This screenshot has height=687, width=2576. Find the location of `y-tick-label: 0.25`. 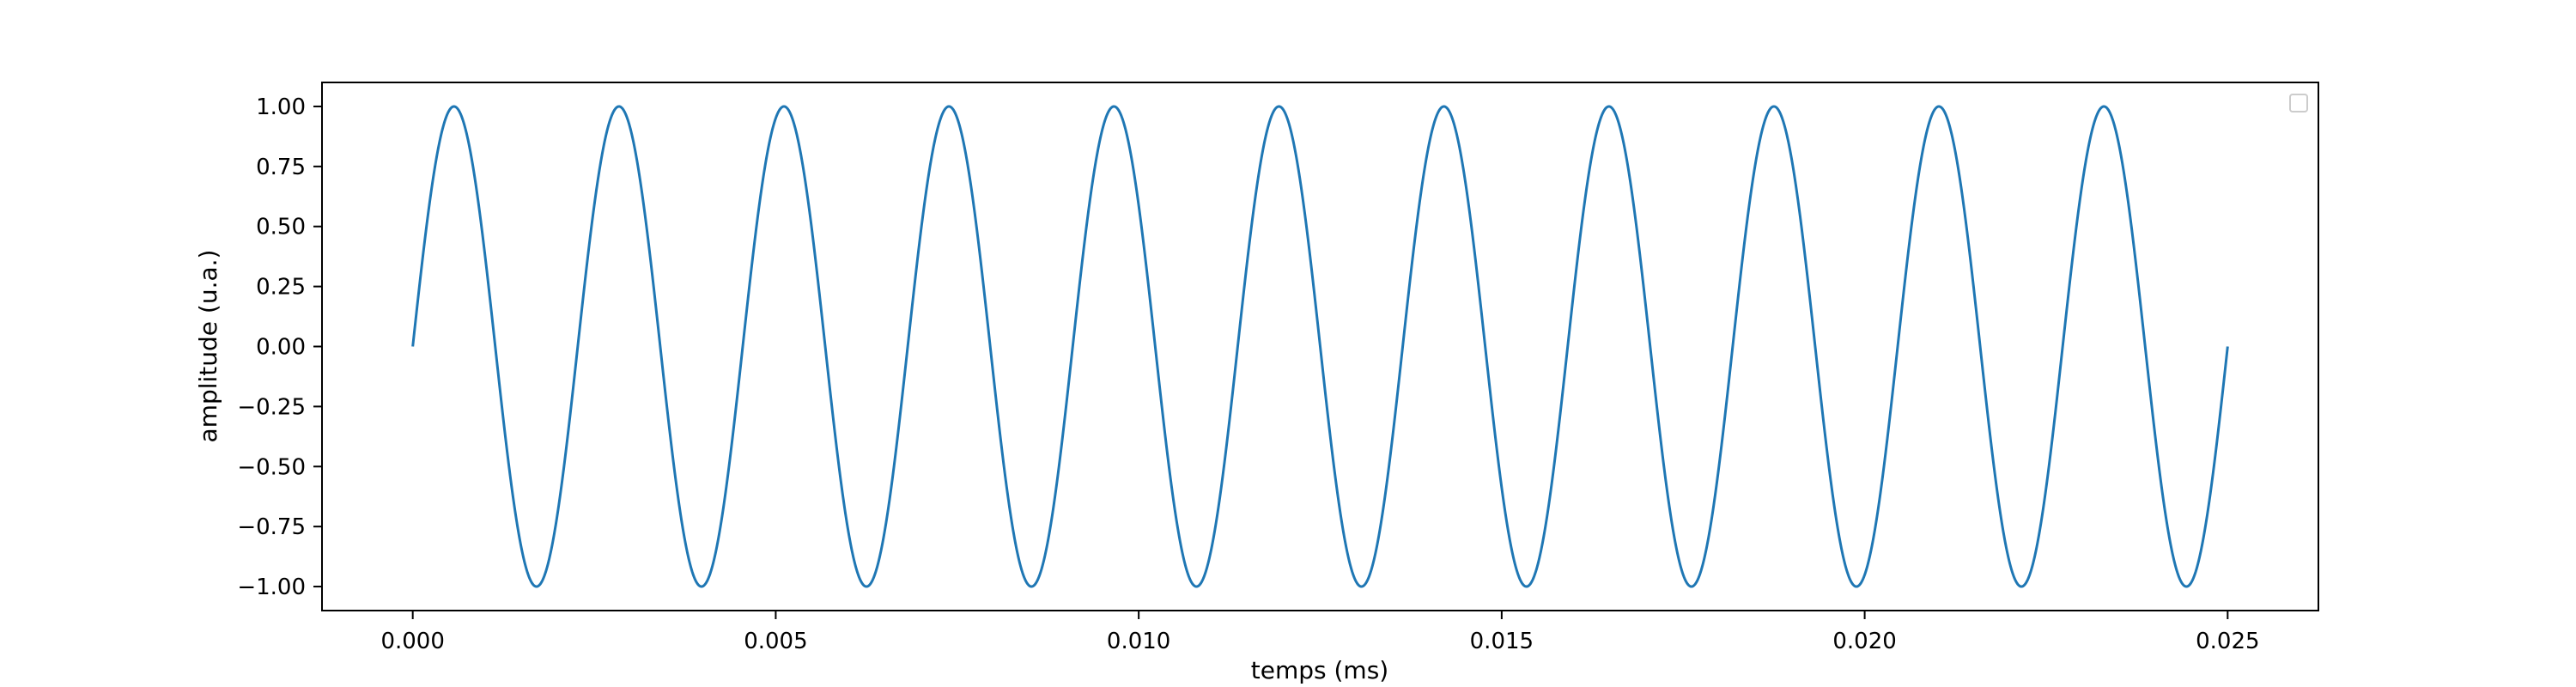

y-tick-label: 0.25 is located at coordinates (281, 288).